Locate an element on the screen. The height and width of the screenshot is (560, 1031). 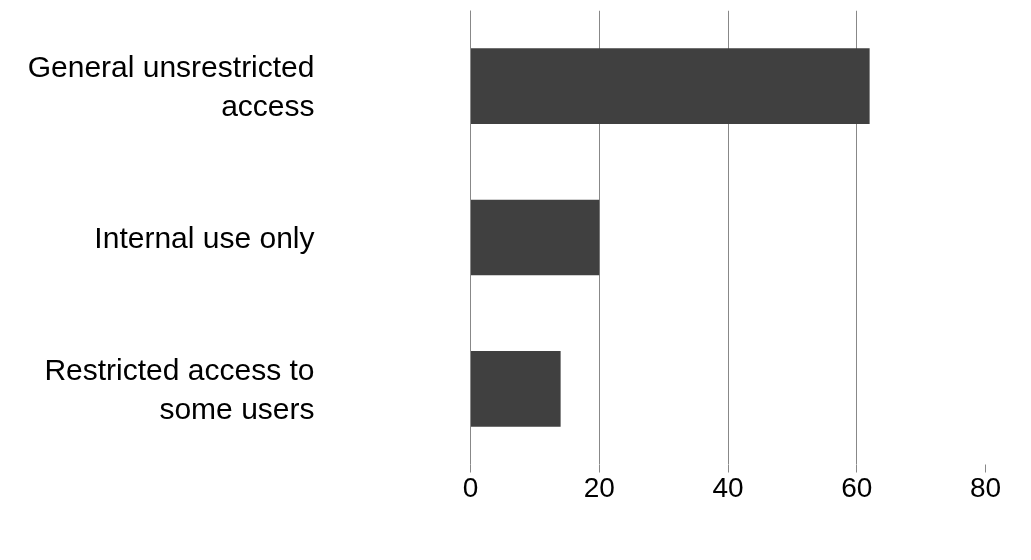
y-tick-label: Internal use only is located at coordinates (204, 237).